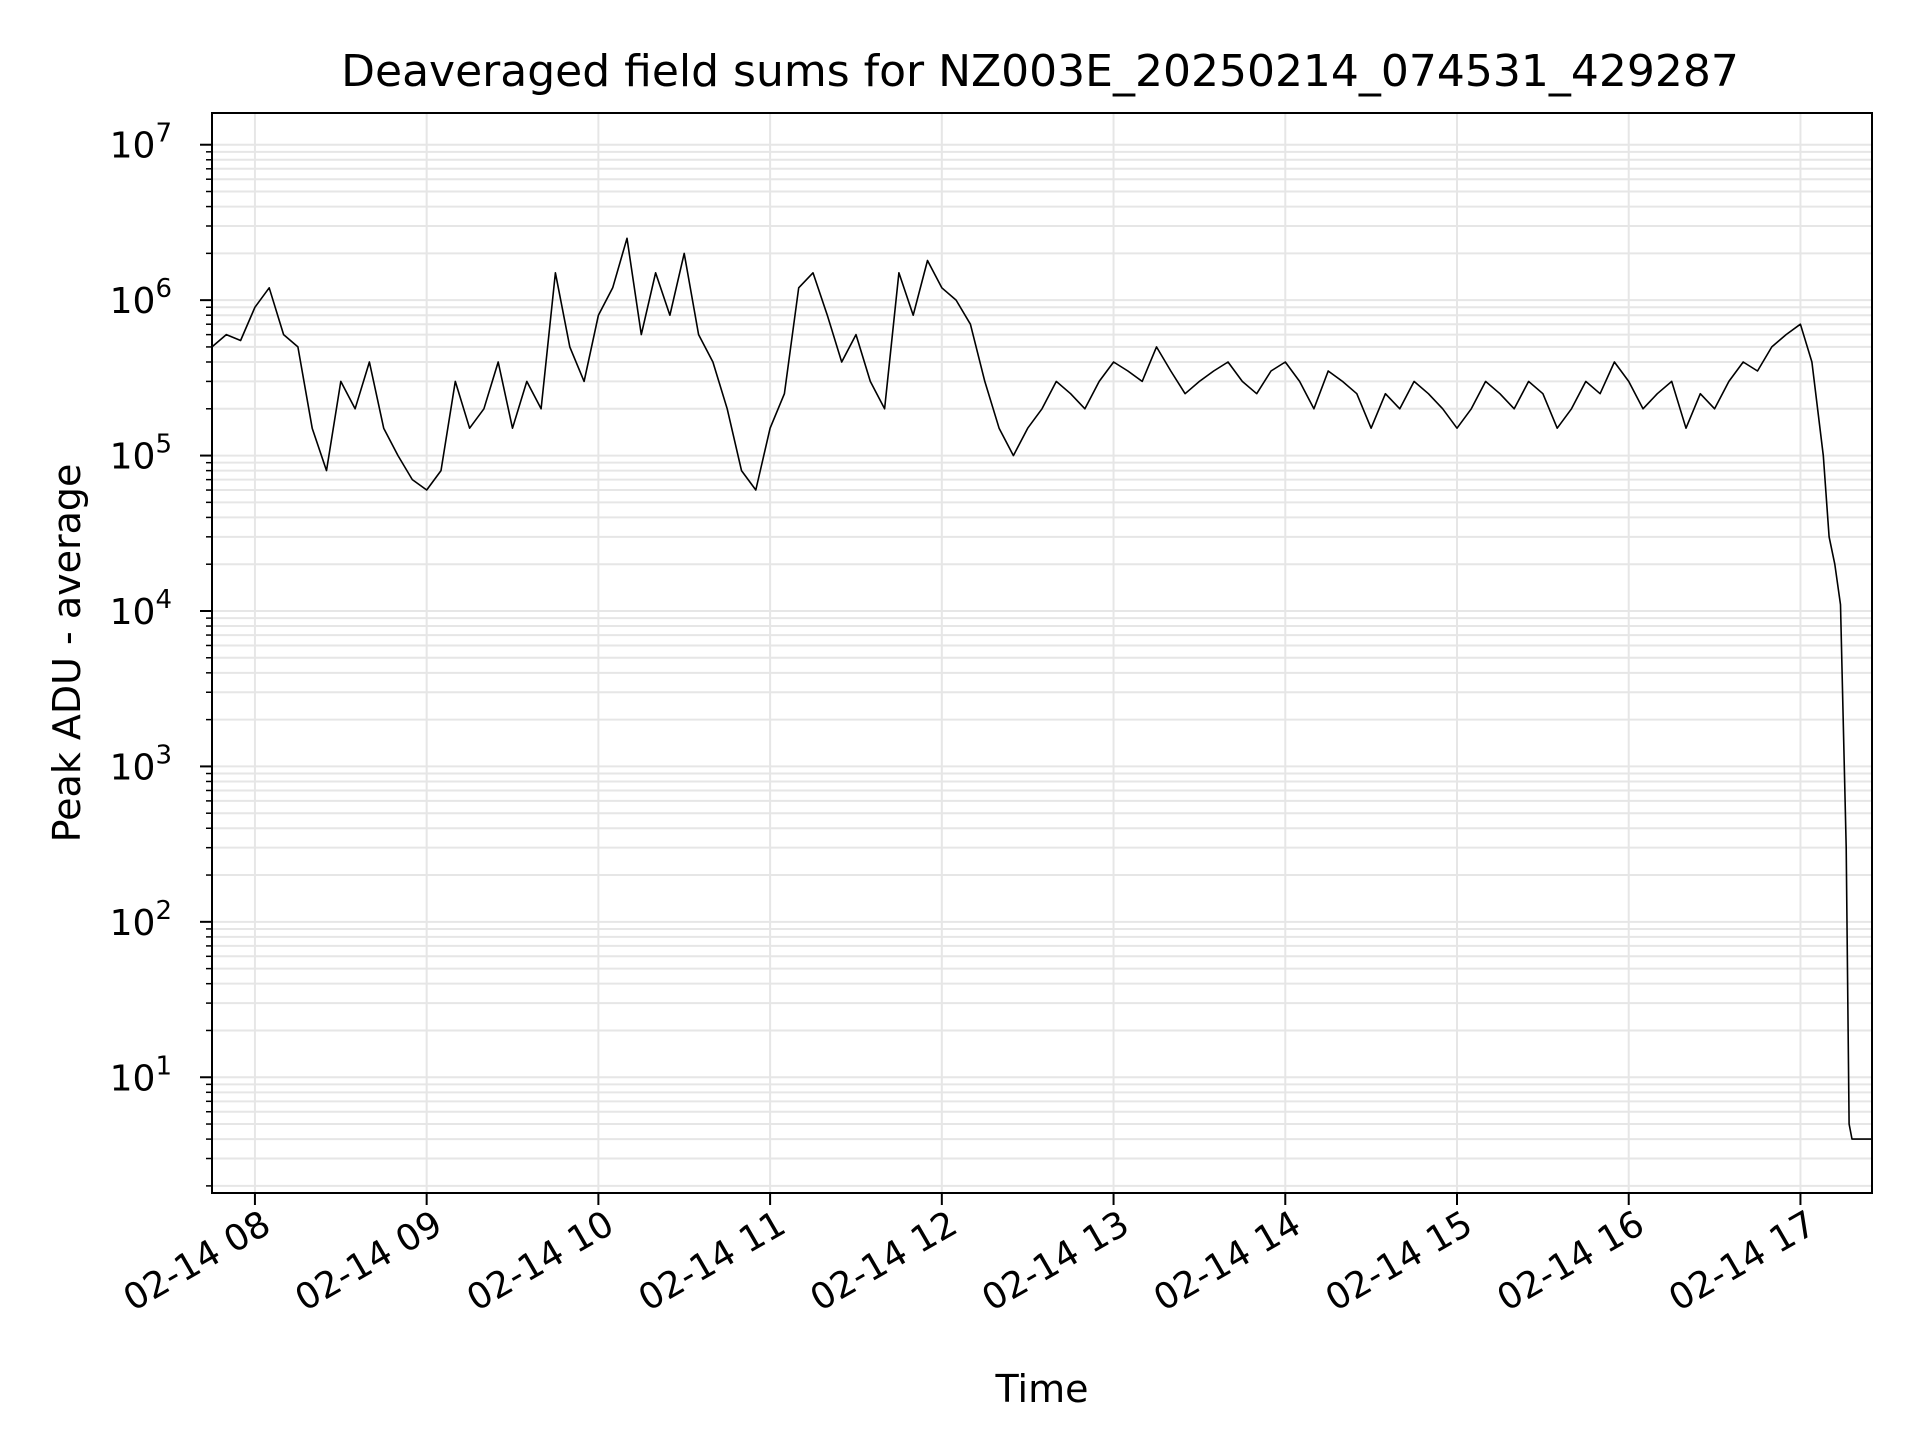 This screenshot has width=1920, height=1440. What do you see at coordinates (141, 609) in the screenshot?
I see `y-tick-label: 10⁴` at bounding box center [141, 609].